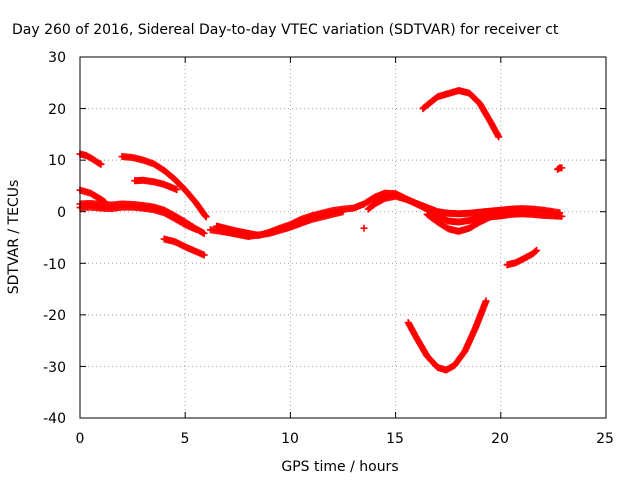 The height and width of the screenshot is (480, 640). What do you see at coordinates (54, 265) in the screenshot?
I see `y-tick-label: -10` at bounding box center [54, 265].